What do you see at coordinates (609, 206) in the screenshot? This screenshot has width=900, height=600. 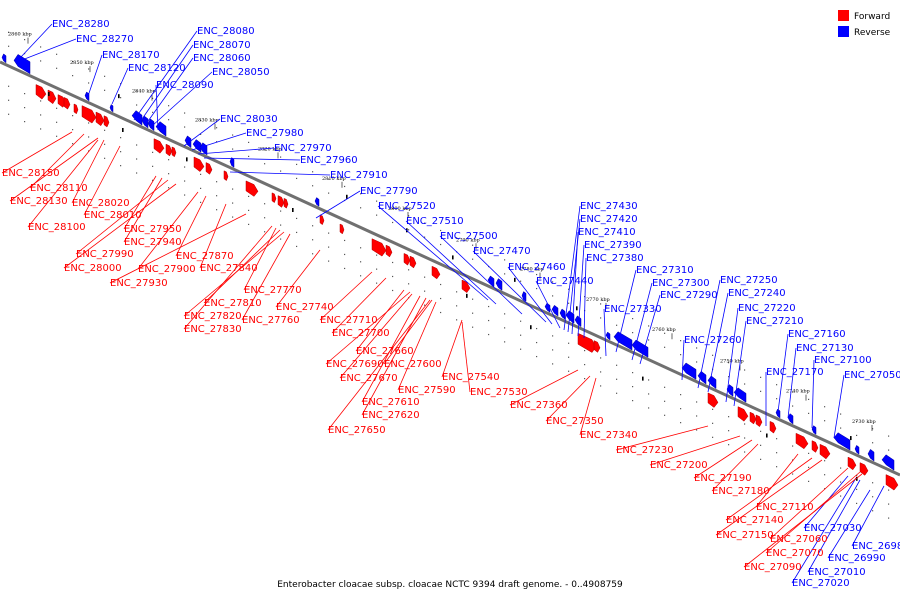 I see `gene-label: ENC_27430` at bounding box center [609, 206].